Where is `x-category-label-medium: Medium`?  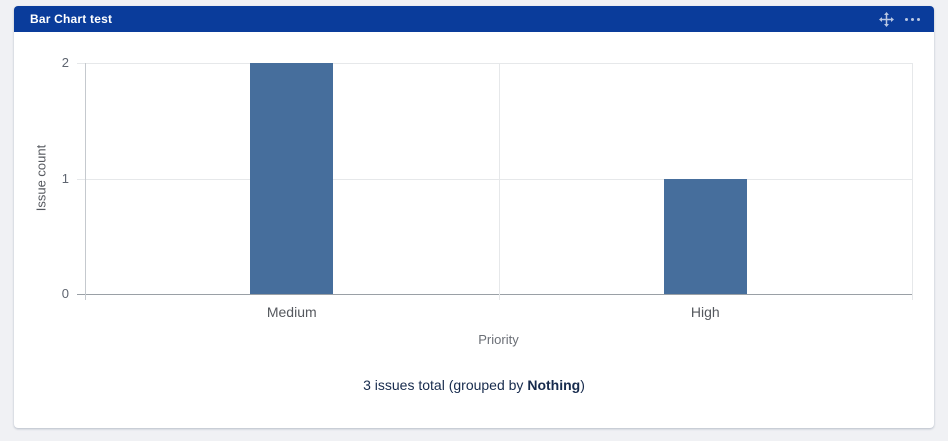 x-category-label-medium: Medium is located at coordinates (291, 312).